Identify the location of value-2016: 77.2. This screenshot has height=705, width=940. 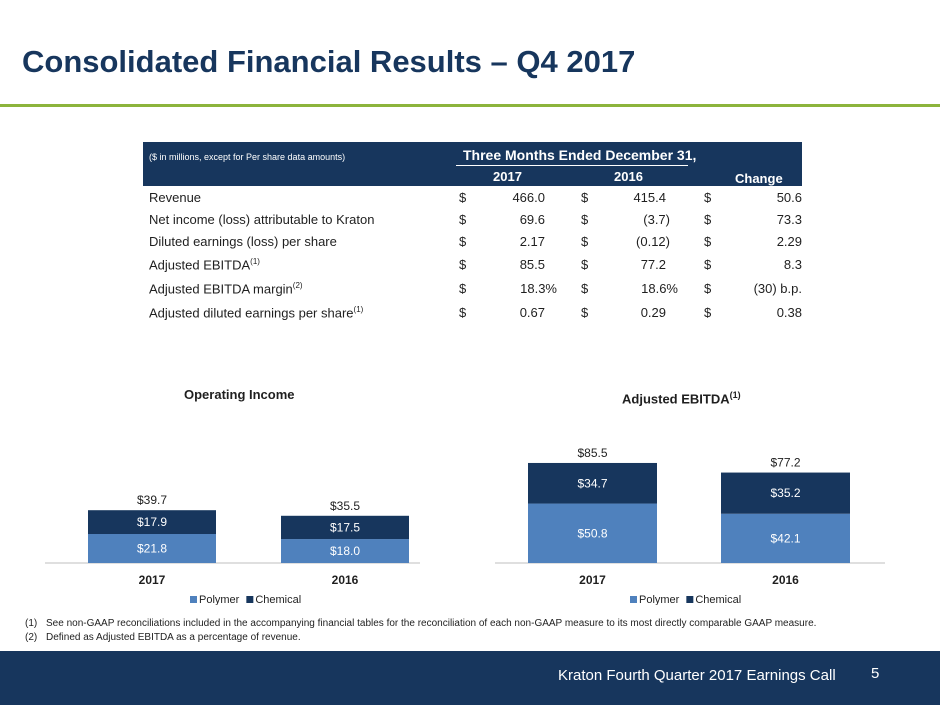
(653, 264).